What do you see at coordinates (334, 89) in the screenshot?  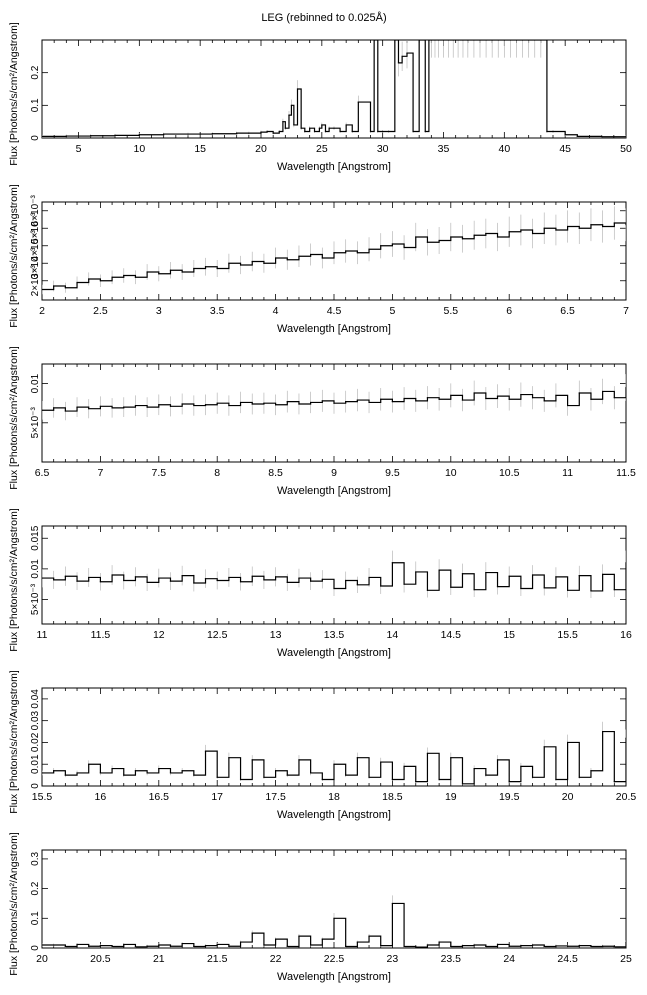 I see `data-group` at bounding box center [334, 89].